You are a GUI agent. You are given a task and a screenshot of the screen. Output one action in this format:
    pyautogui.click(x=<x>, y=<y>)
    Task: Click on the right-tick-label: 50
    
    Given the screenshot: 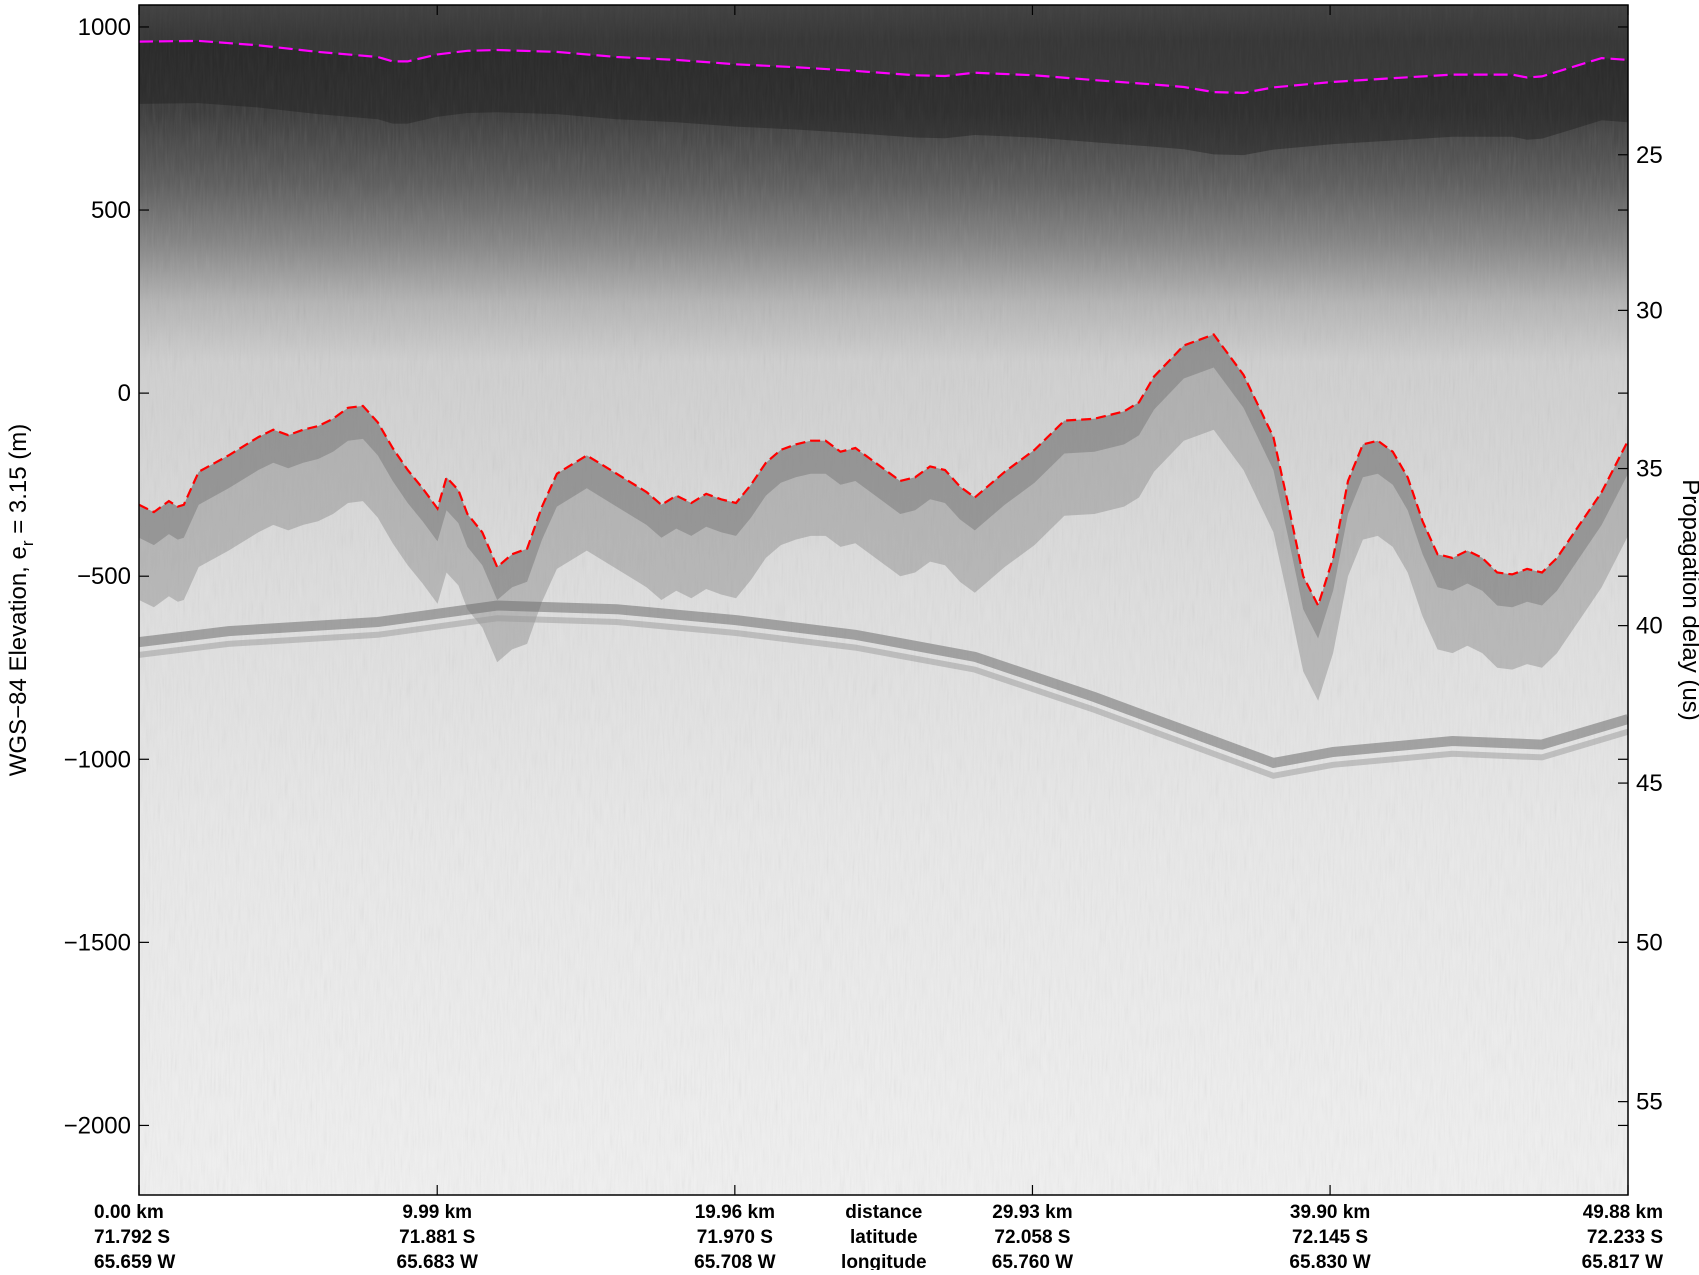 What is the action you would take?
    pyautogui.click(x=1649, y=942)
    